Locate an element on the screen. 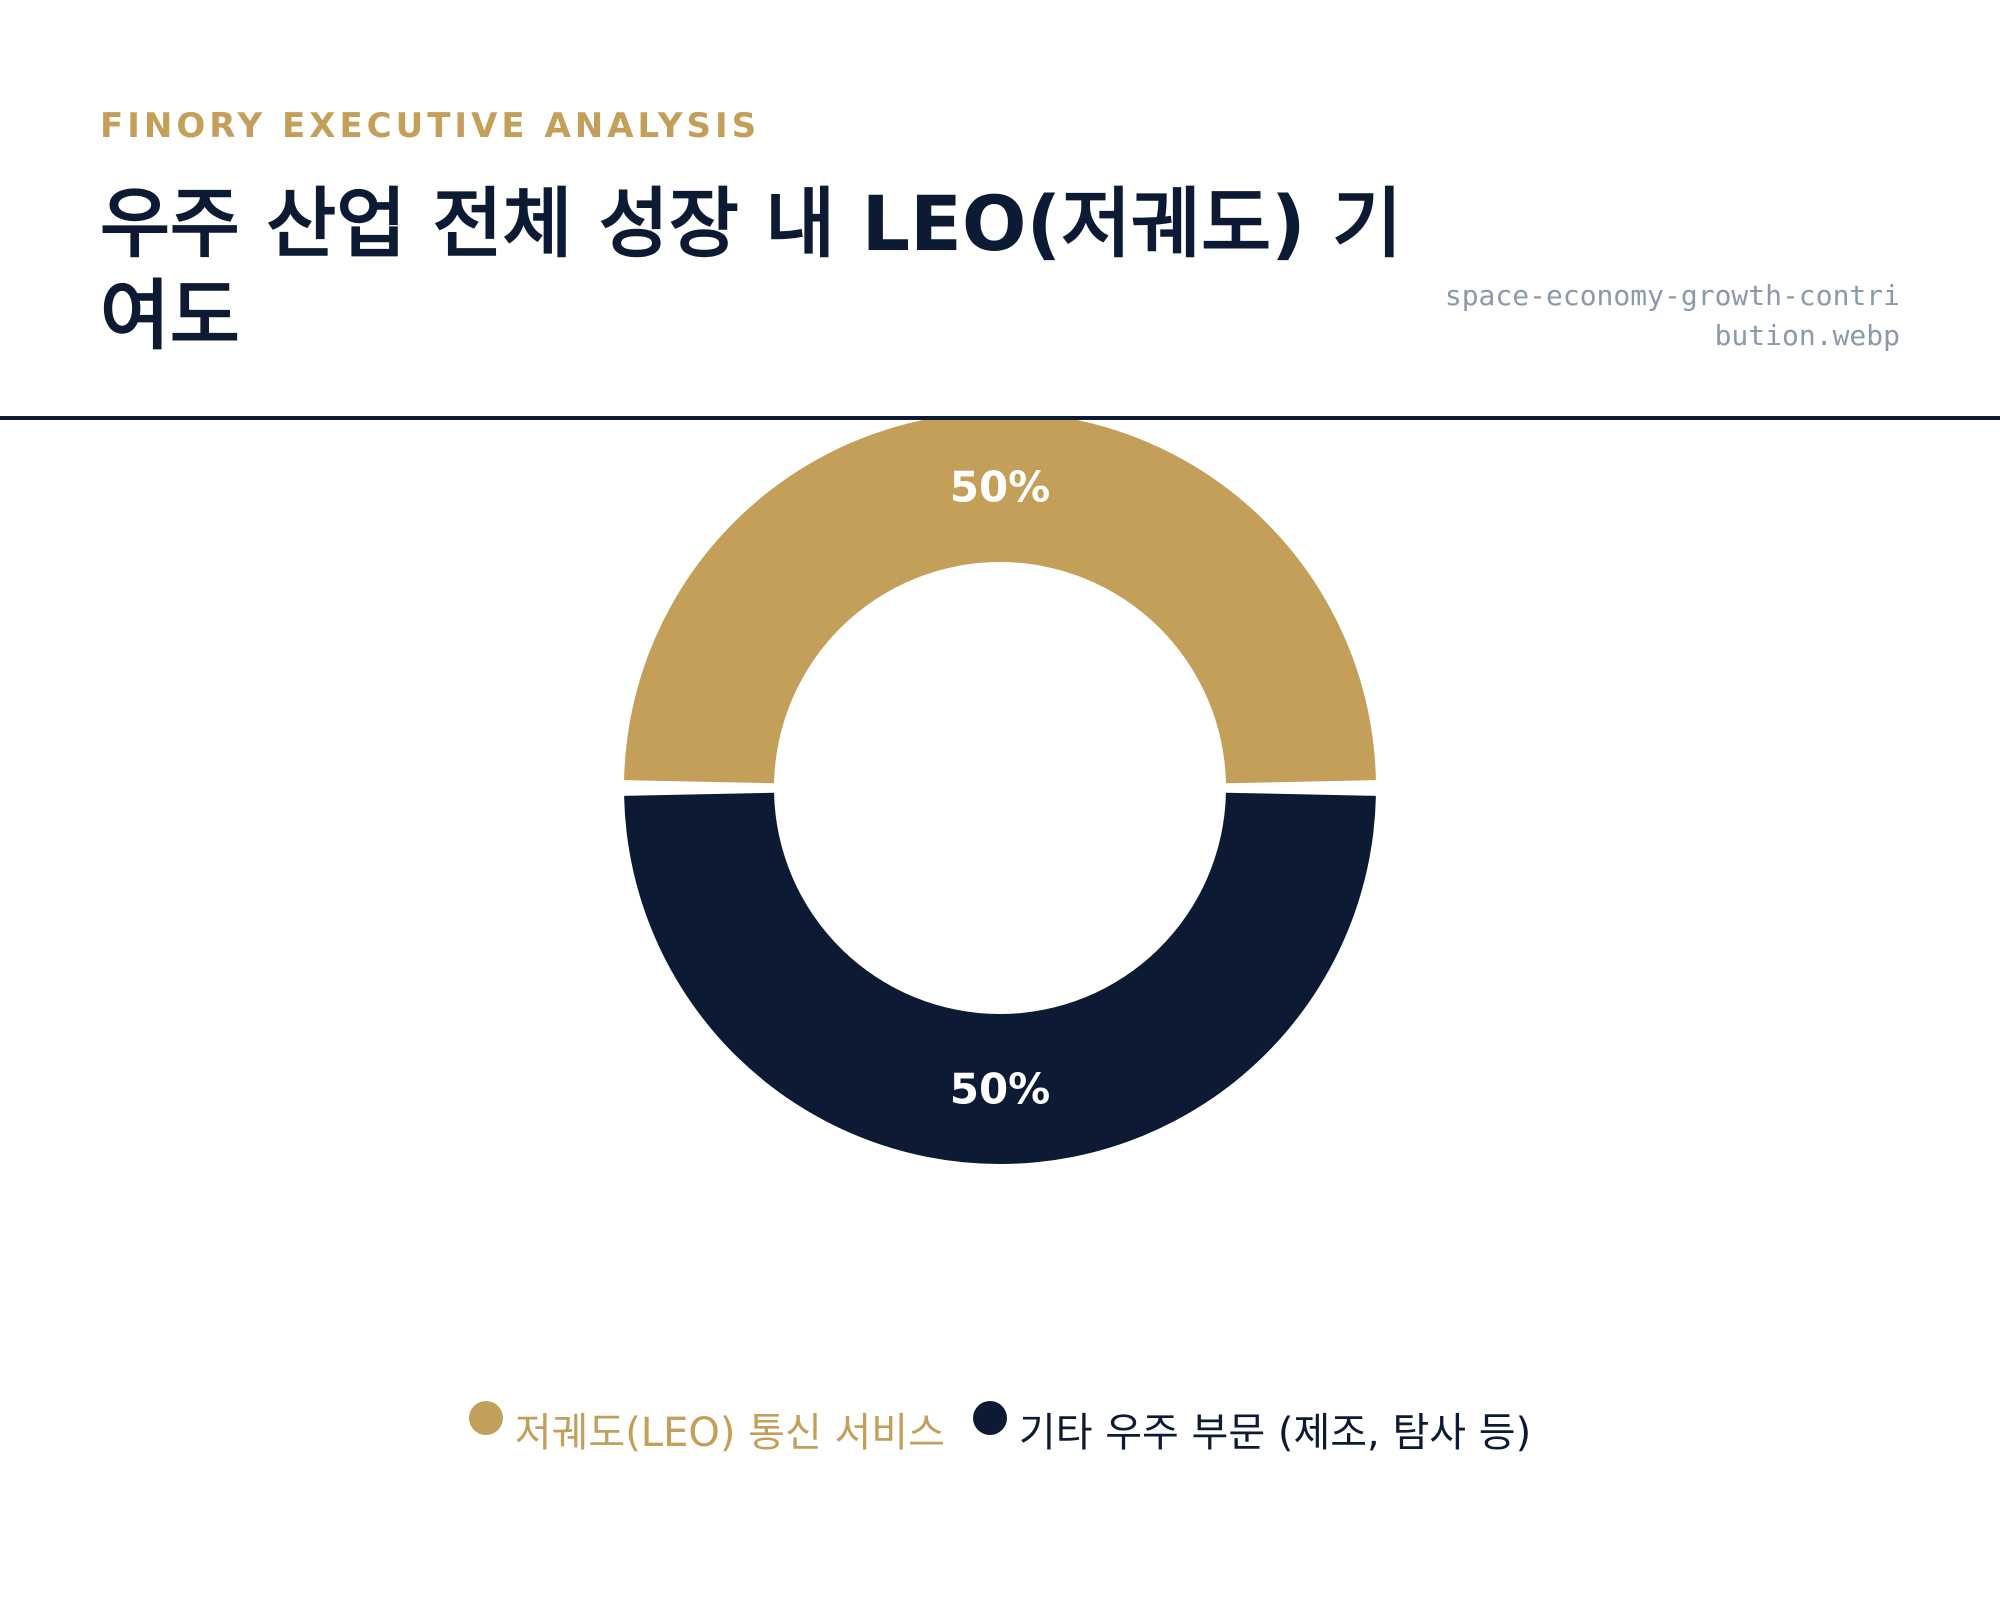 The image size is (2000, 1622). legend-label-2: 기타 우주 부문 (제조, 탐사 등) is located at coordinates (1275, 1433).